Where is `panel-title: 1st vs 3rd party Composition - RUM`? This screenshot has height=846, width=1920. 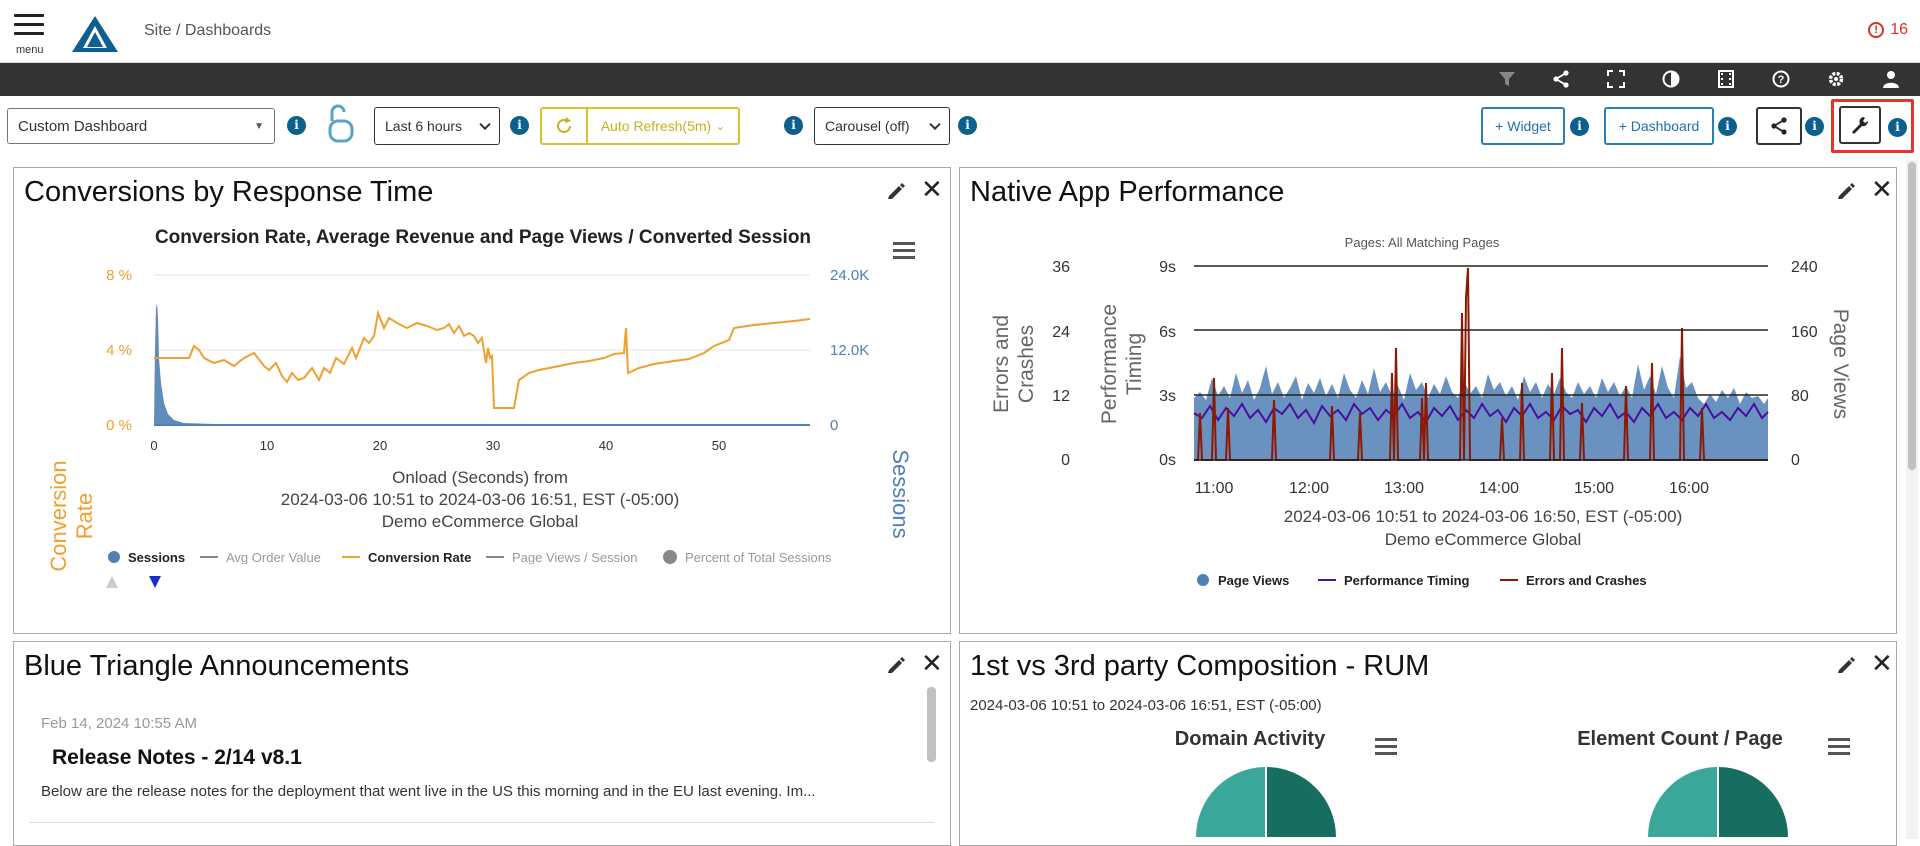
panel-title: 1st vs 3rd party Composition - RUM is located at coordinates (1200, 666).